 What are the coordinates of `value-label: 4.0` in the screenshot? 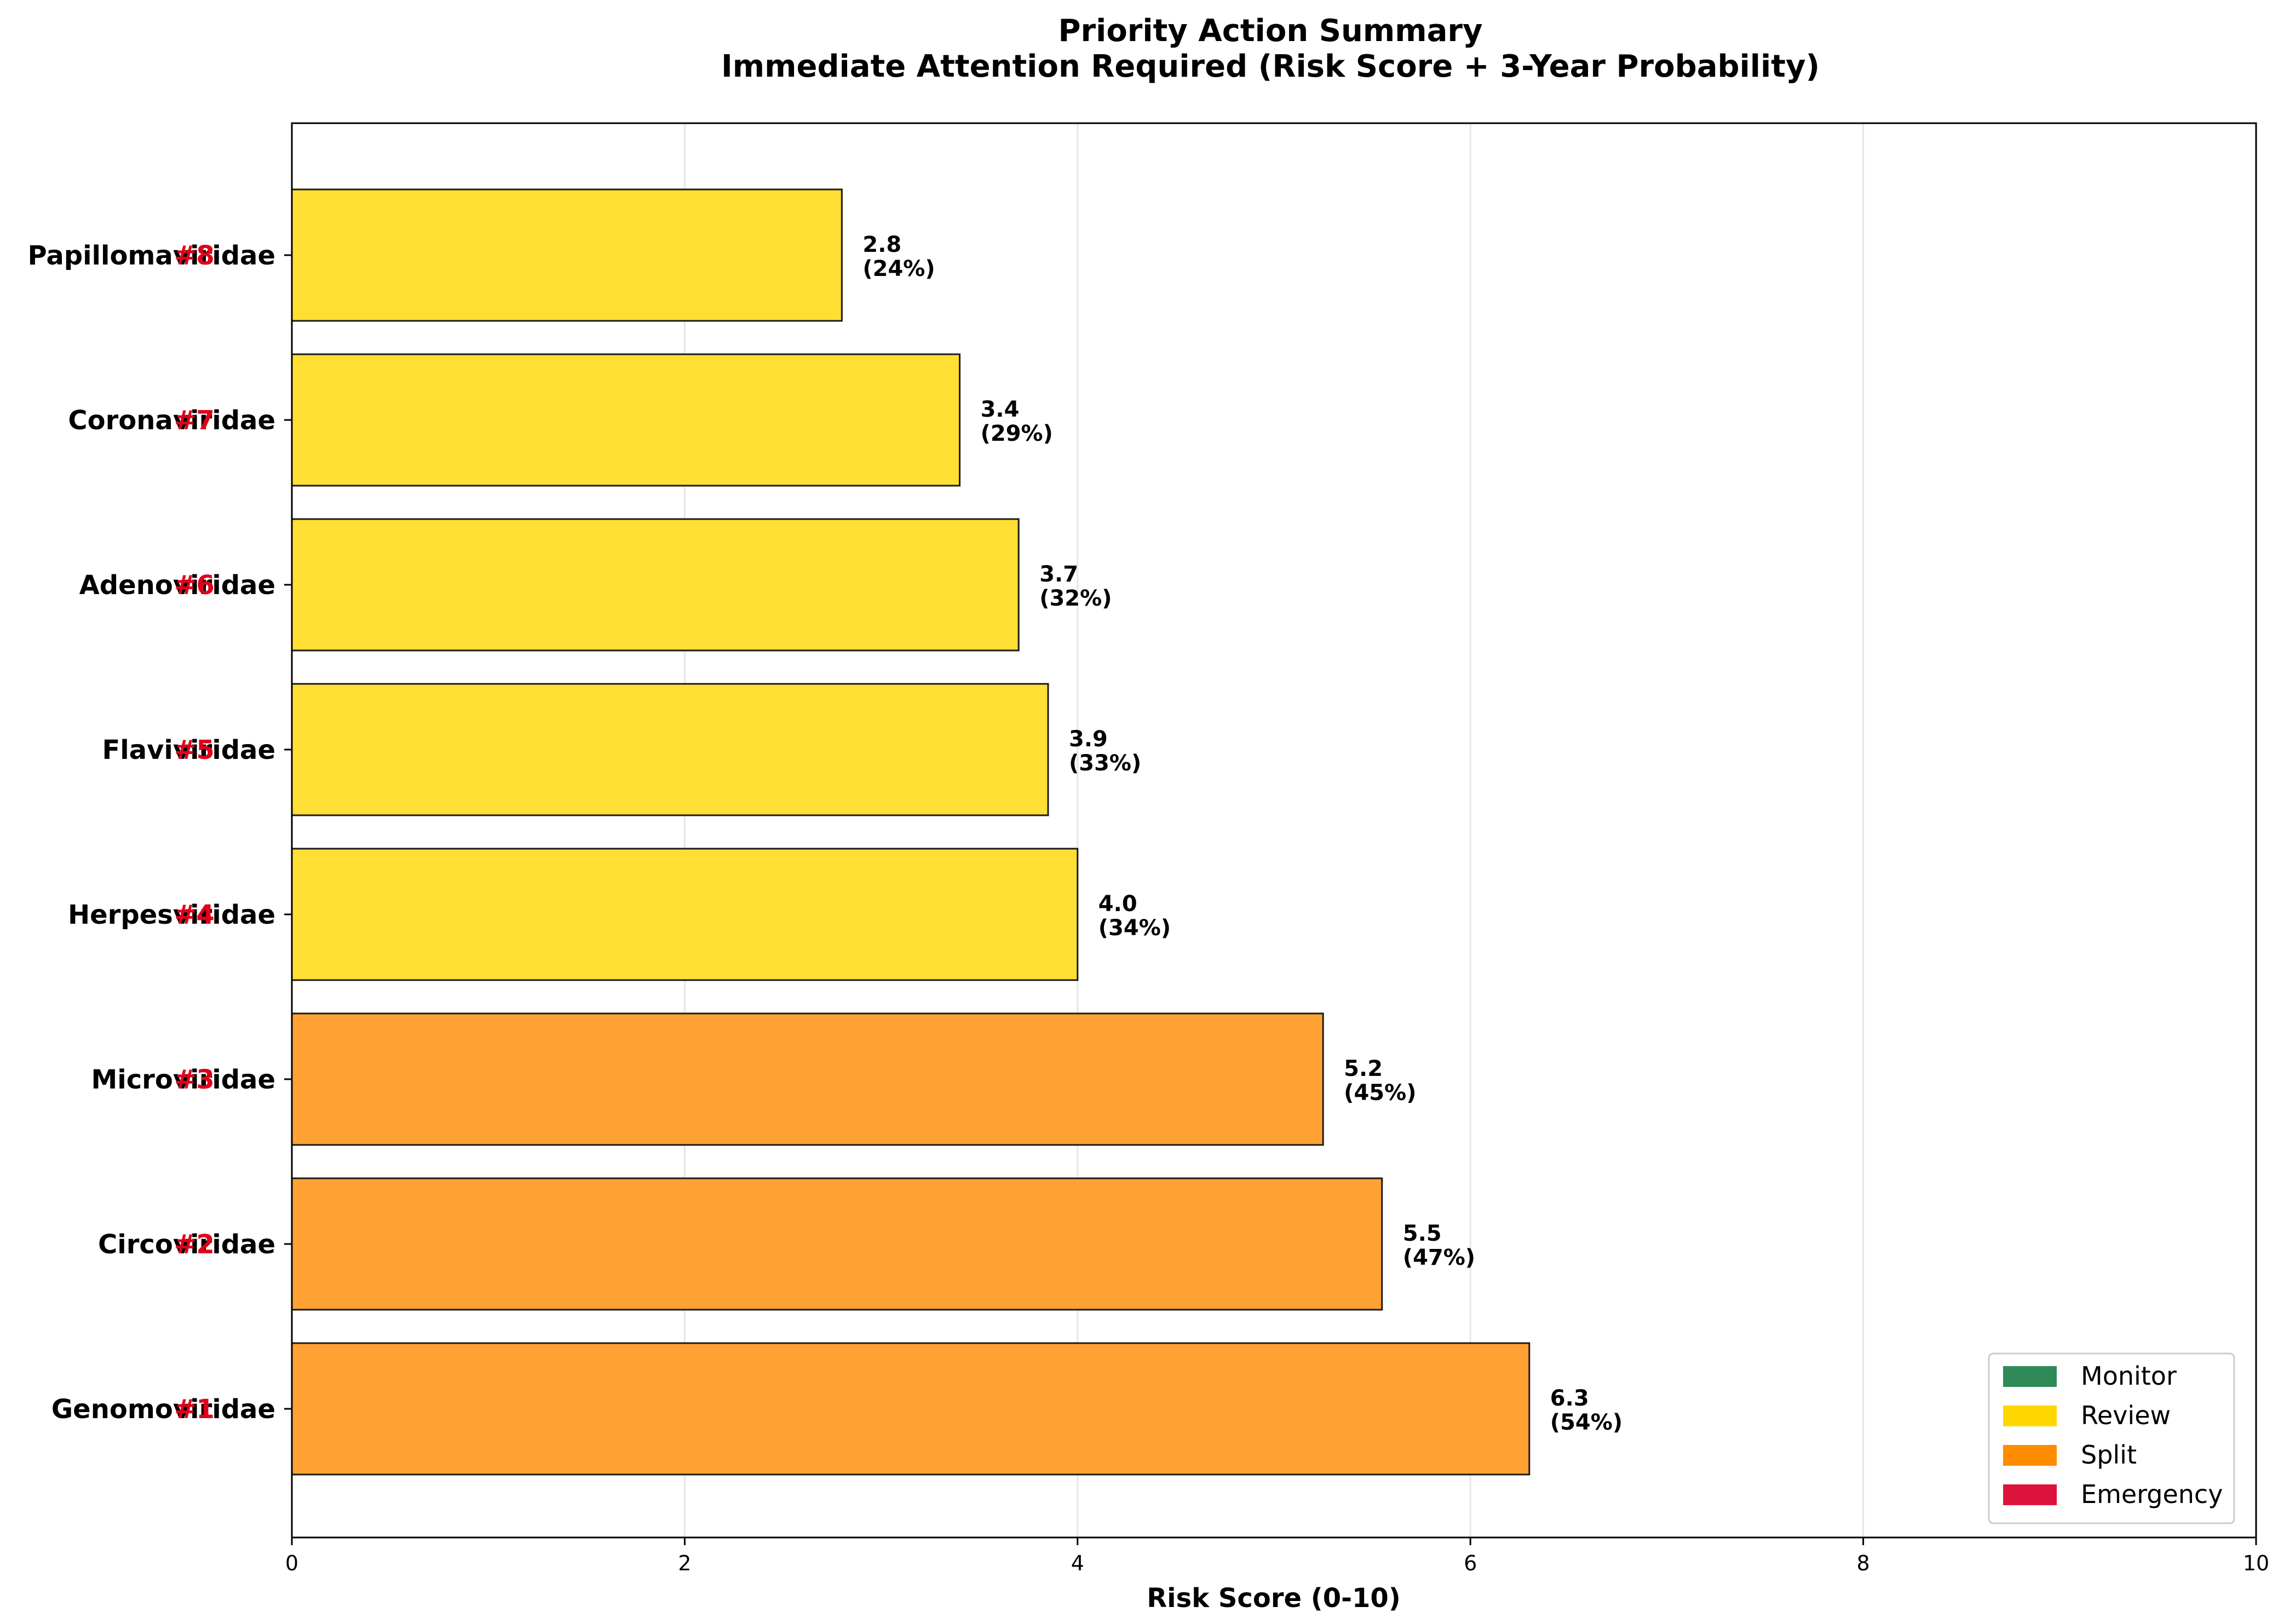 It's located at (1117, 904).